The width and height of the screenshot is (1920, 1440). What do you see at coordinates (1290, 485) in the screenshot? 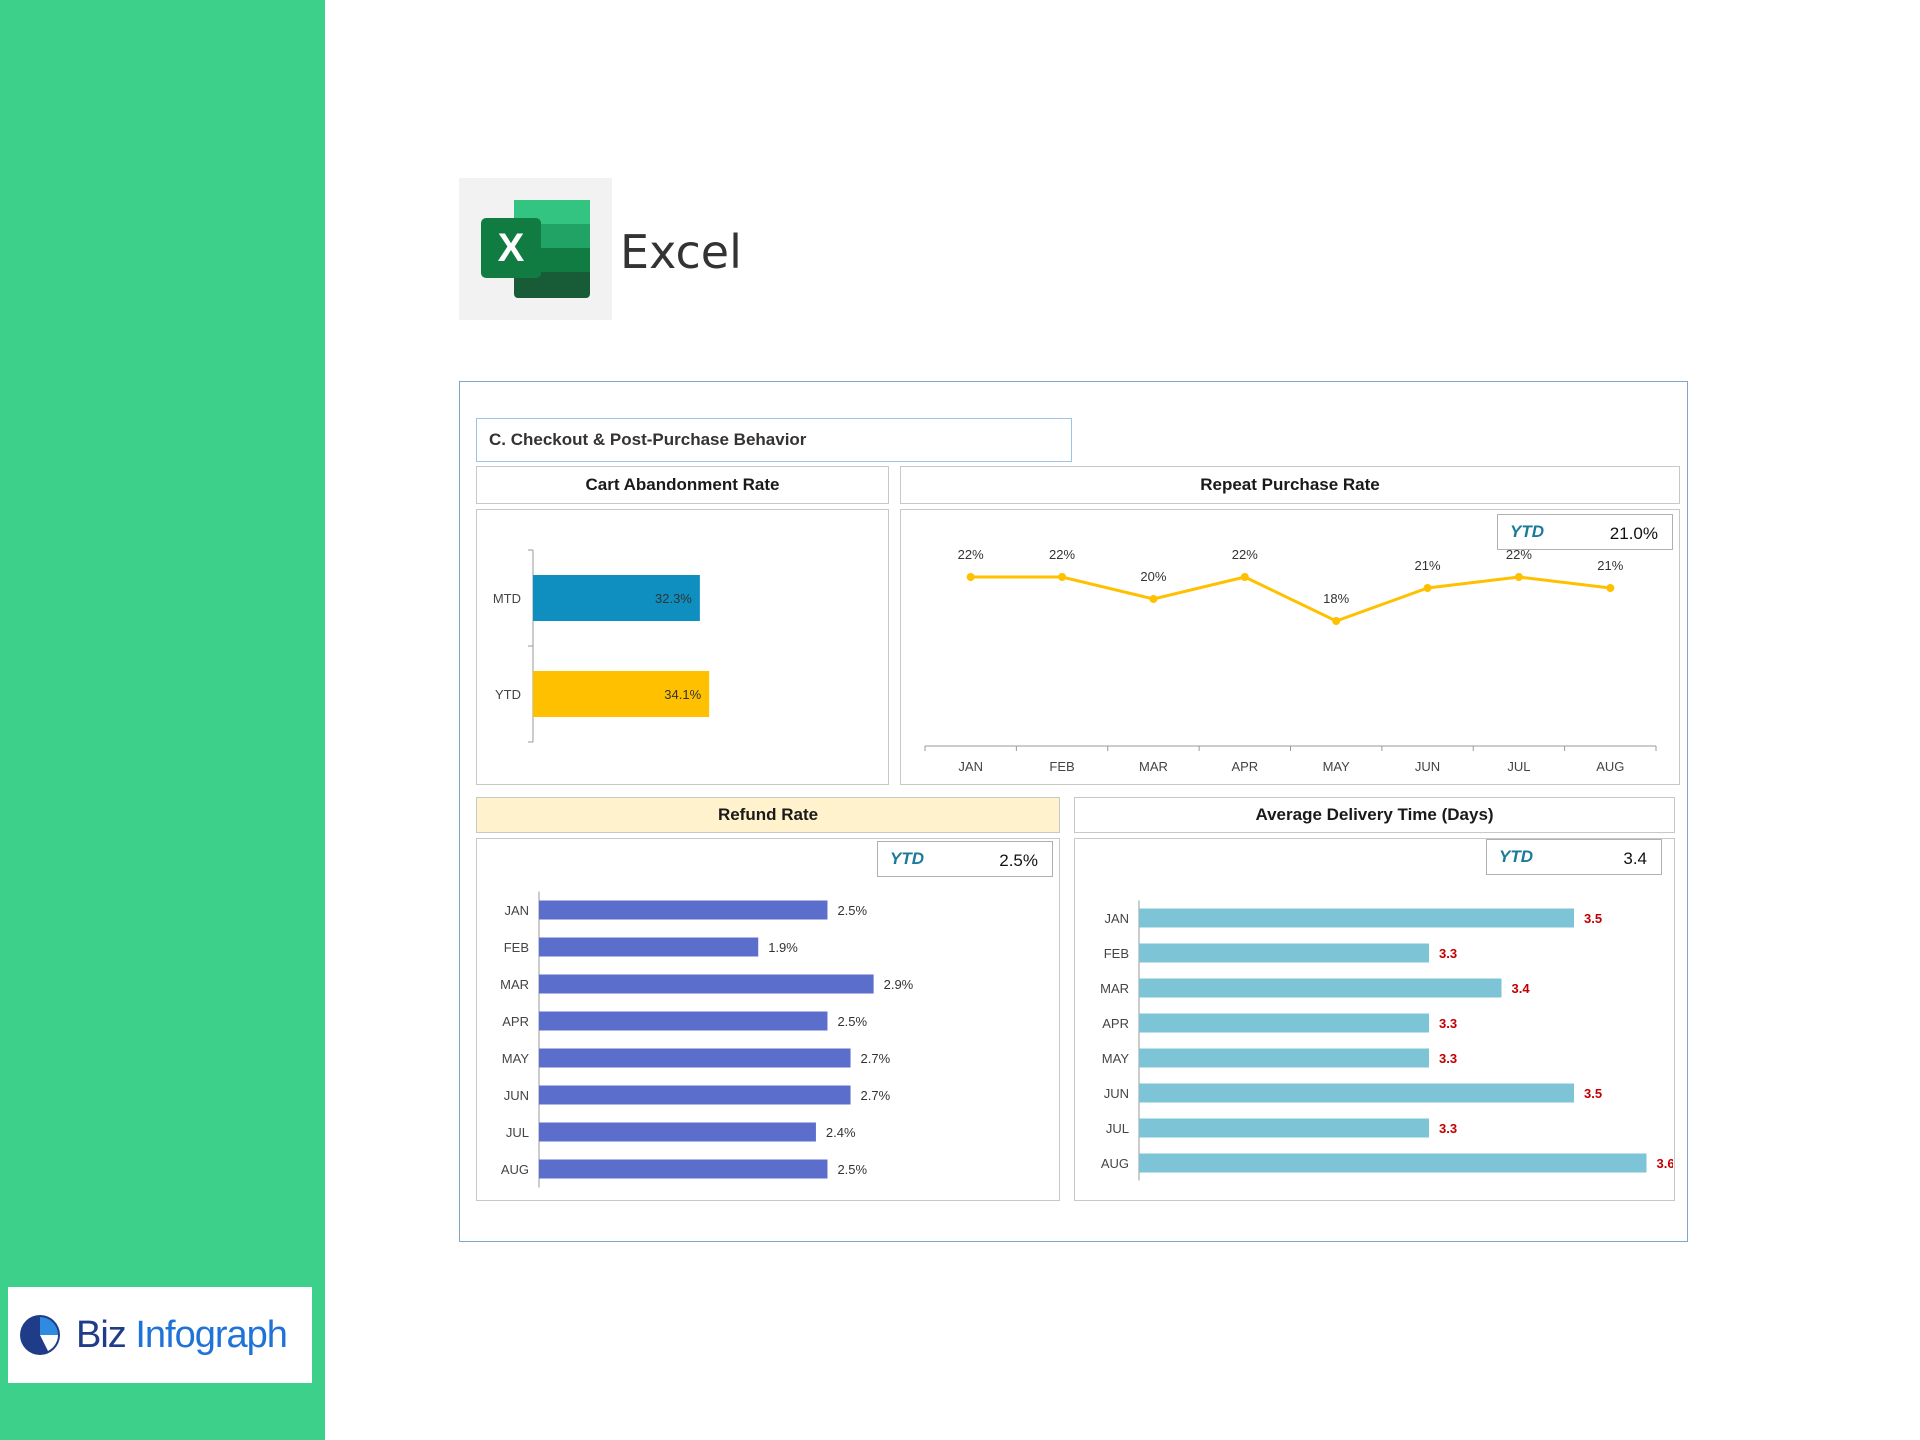
I see `repeat-purchase-title: Repeat Purchase Rate` at bounding box center [1290, 485].